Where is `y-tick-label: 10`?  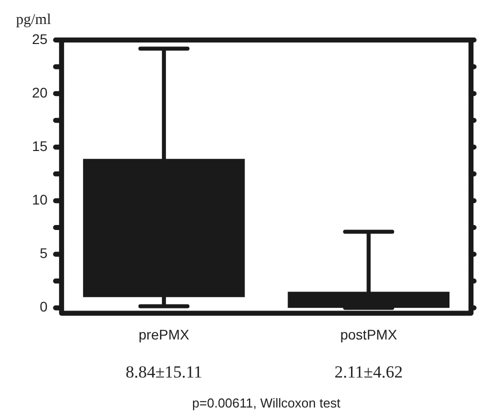 y-tick-label: 10 is located at coordinates (40, 200).